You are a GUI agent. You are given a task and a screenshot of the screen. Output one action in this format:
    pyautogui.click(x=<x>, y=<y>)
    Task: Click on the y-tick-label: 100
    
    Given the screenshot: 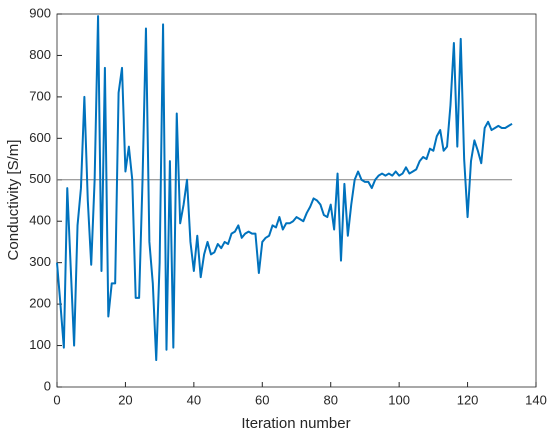 What is the action you would take?
    pyautogui.click(x=40, y=344)
    